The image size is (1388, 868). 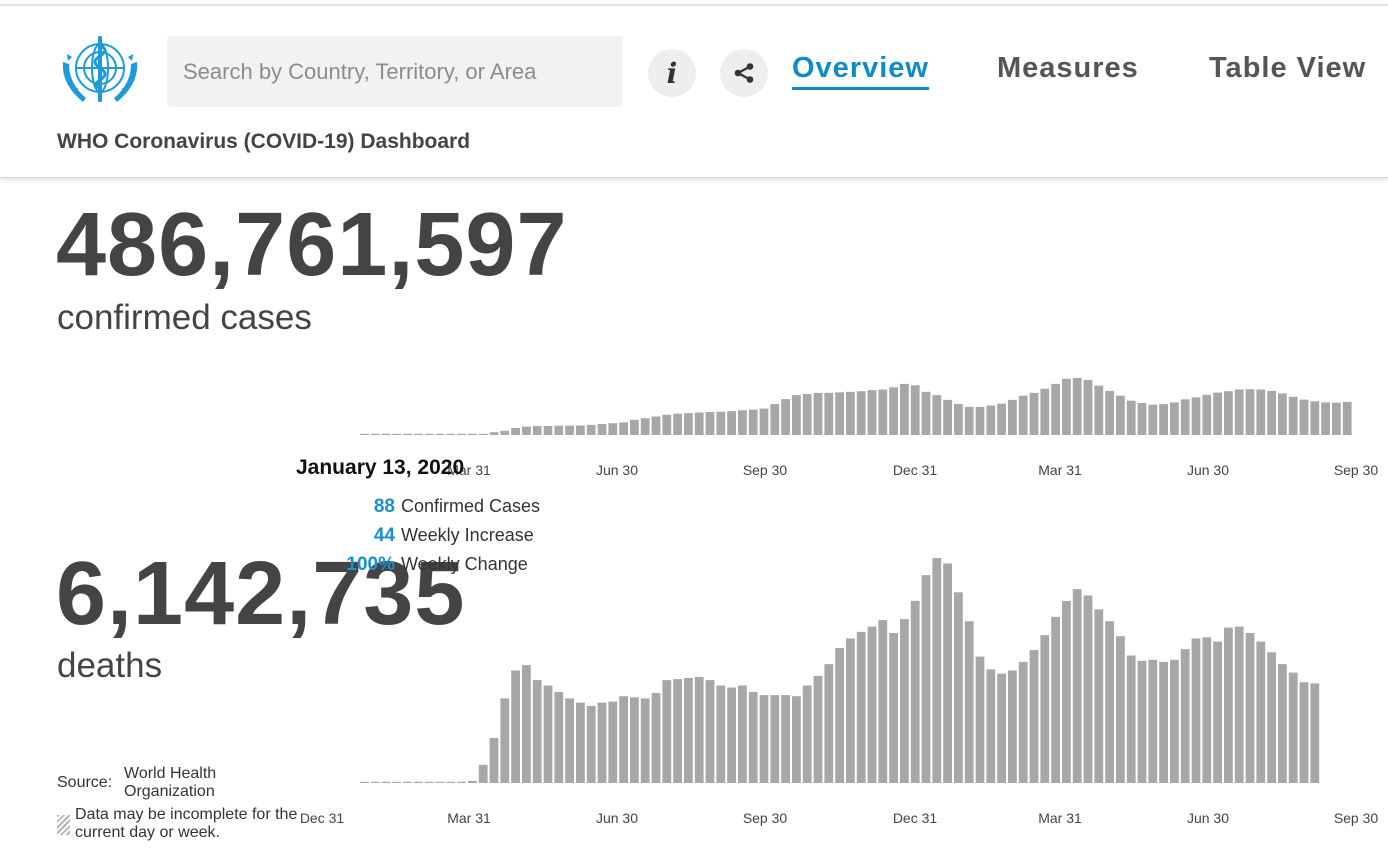 What do you see at coordinates (1288, 68) in the screenshot?
I see `tab-table-view: Table View` at bounding box center [1288, 68].